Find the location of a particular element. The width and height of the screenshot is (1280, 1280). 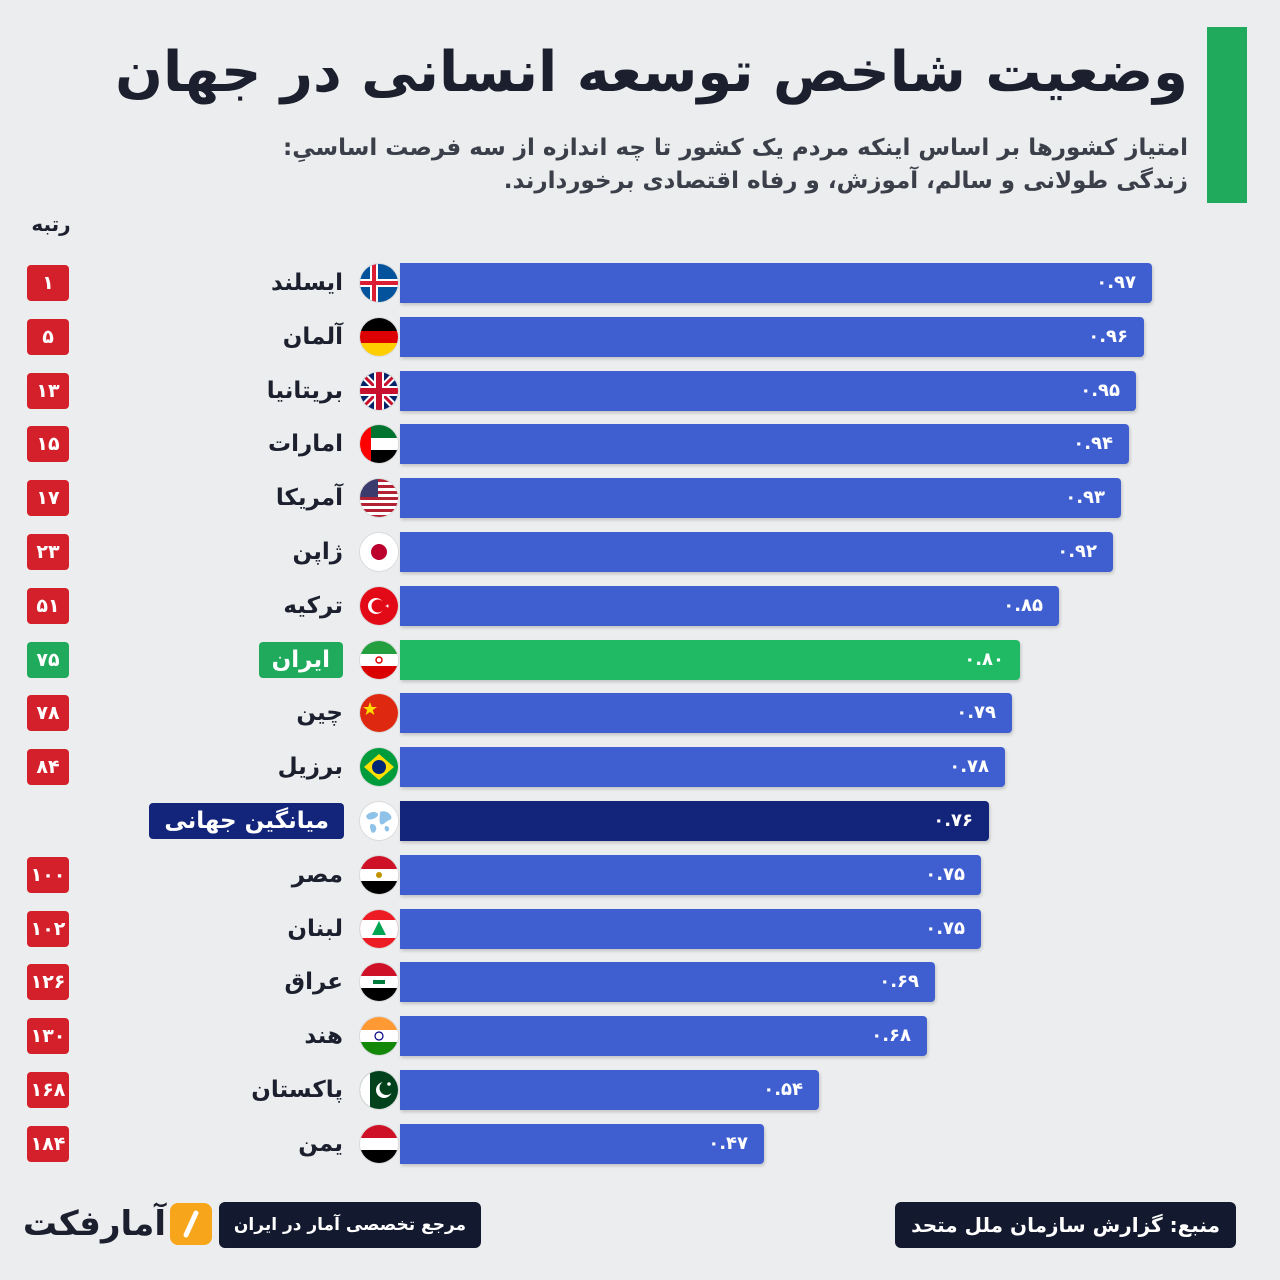

rank-badge: ۱۰۲ is located at coordinates (48, 929).